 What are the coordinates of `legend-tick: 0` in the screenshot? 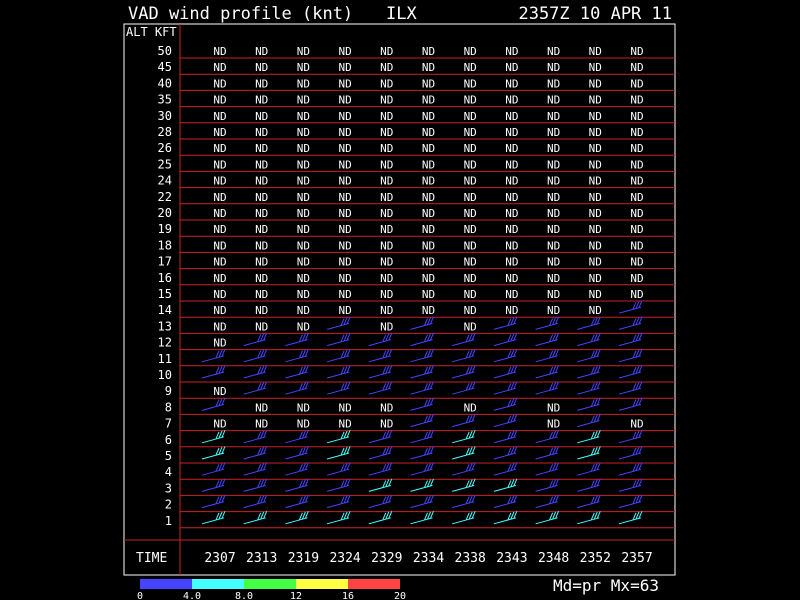 It's located at (140, 595).